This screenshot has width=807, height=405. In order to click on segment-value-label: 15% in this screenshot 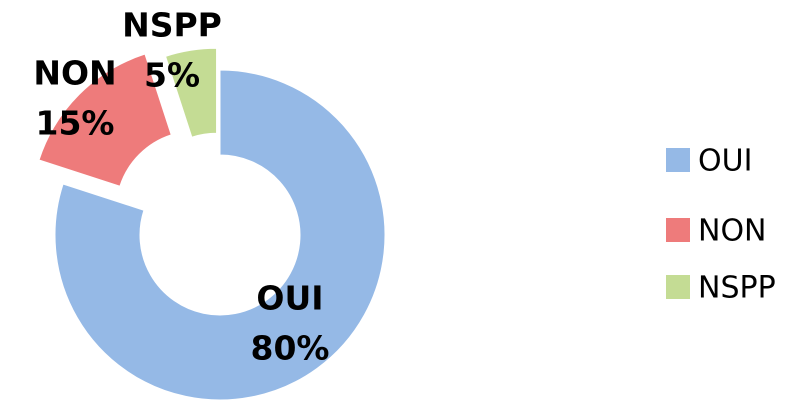, I will do `click(75, 123)`.